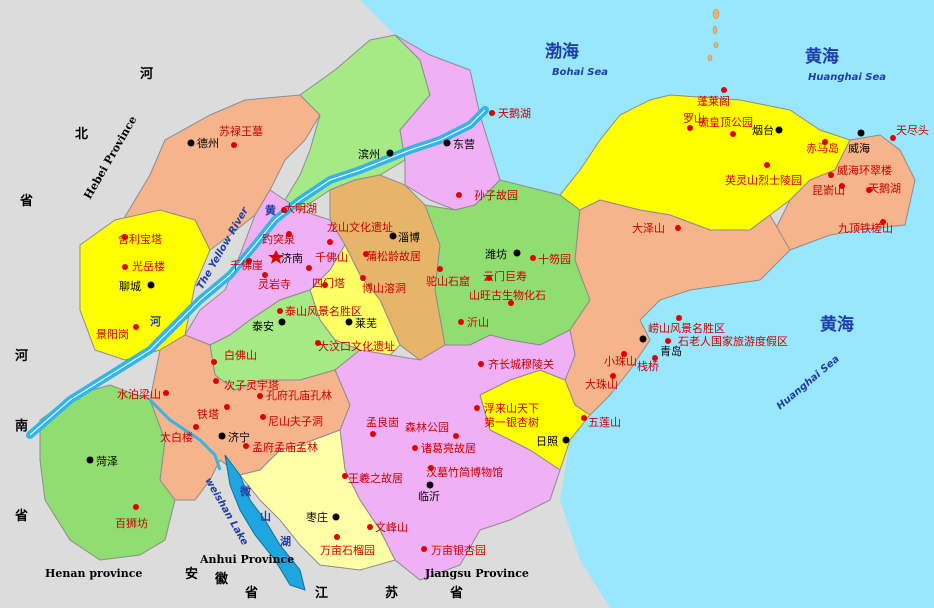 This screenshot has width=934, height=608. I want to click on city-dot-jining, so click(222, 436).